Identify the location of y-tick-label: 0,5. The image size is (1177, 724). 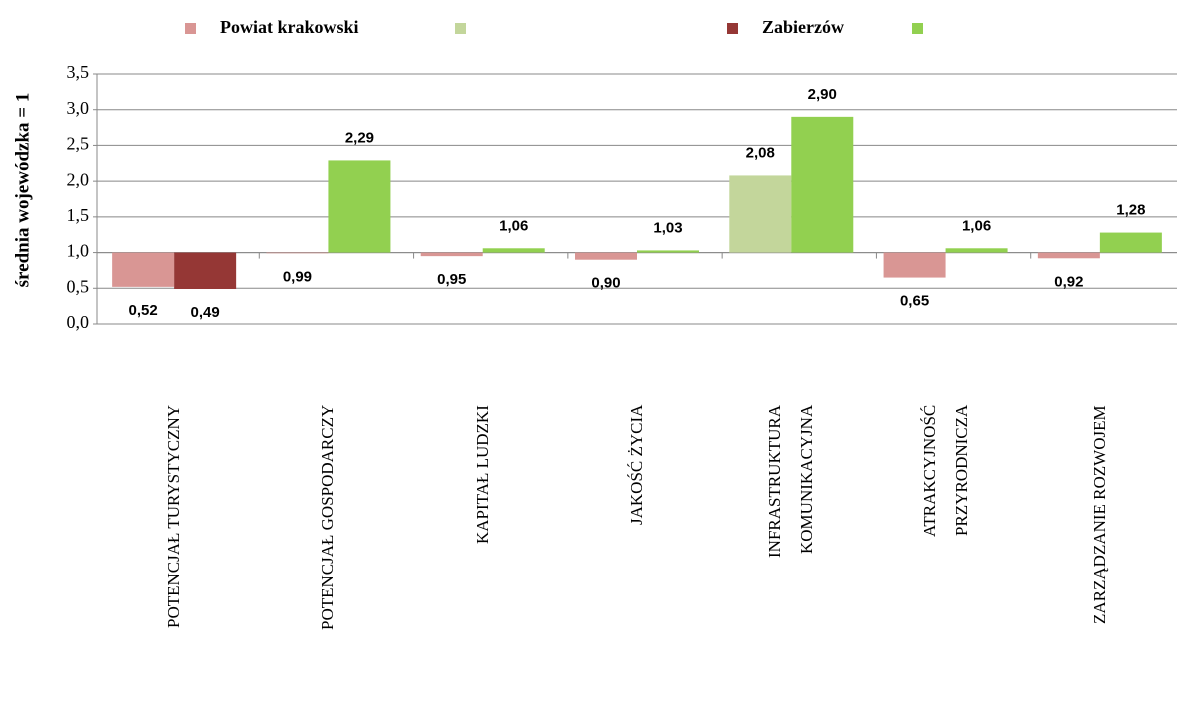
(78, 286).